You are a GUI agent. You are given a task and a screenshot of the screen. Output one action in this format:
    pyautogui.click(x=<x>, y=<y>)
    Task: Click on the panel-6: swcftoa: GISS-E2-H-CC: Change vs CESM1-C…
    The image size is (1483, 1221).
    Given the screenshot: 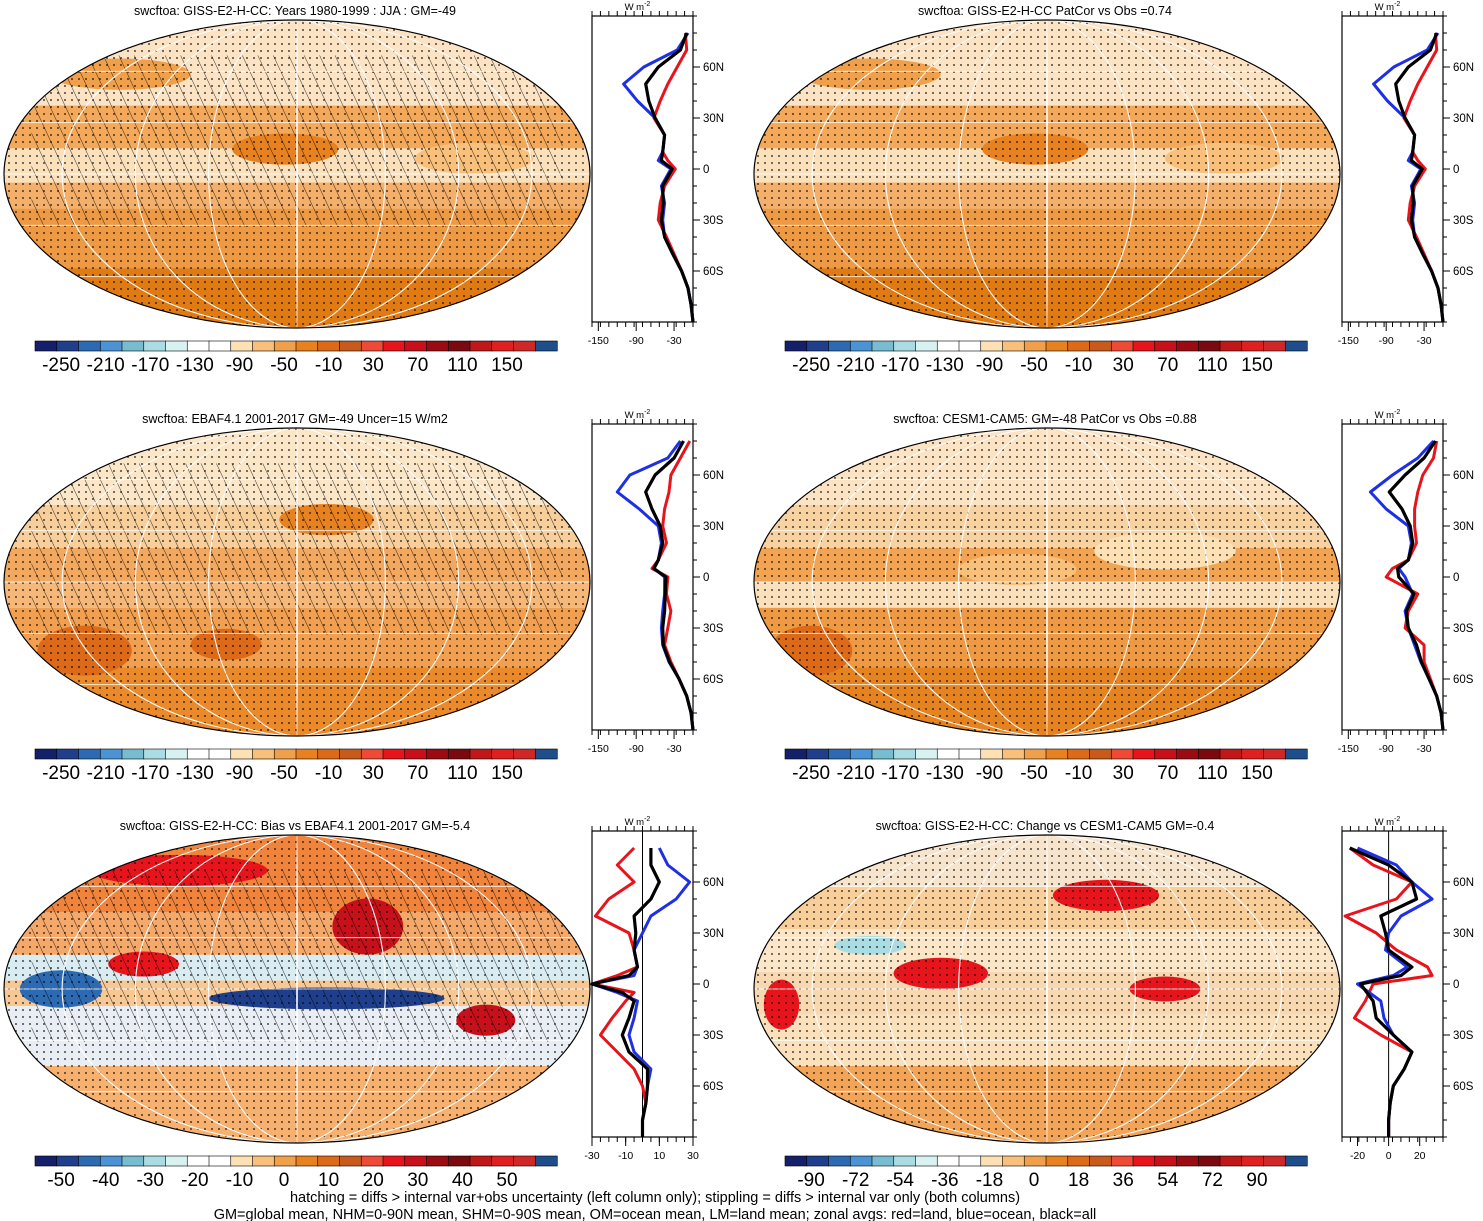 What is the action you would take?
    pyautogui.click(x=1113, y=1003)
    